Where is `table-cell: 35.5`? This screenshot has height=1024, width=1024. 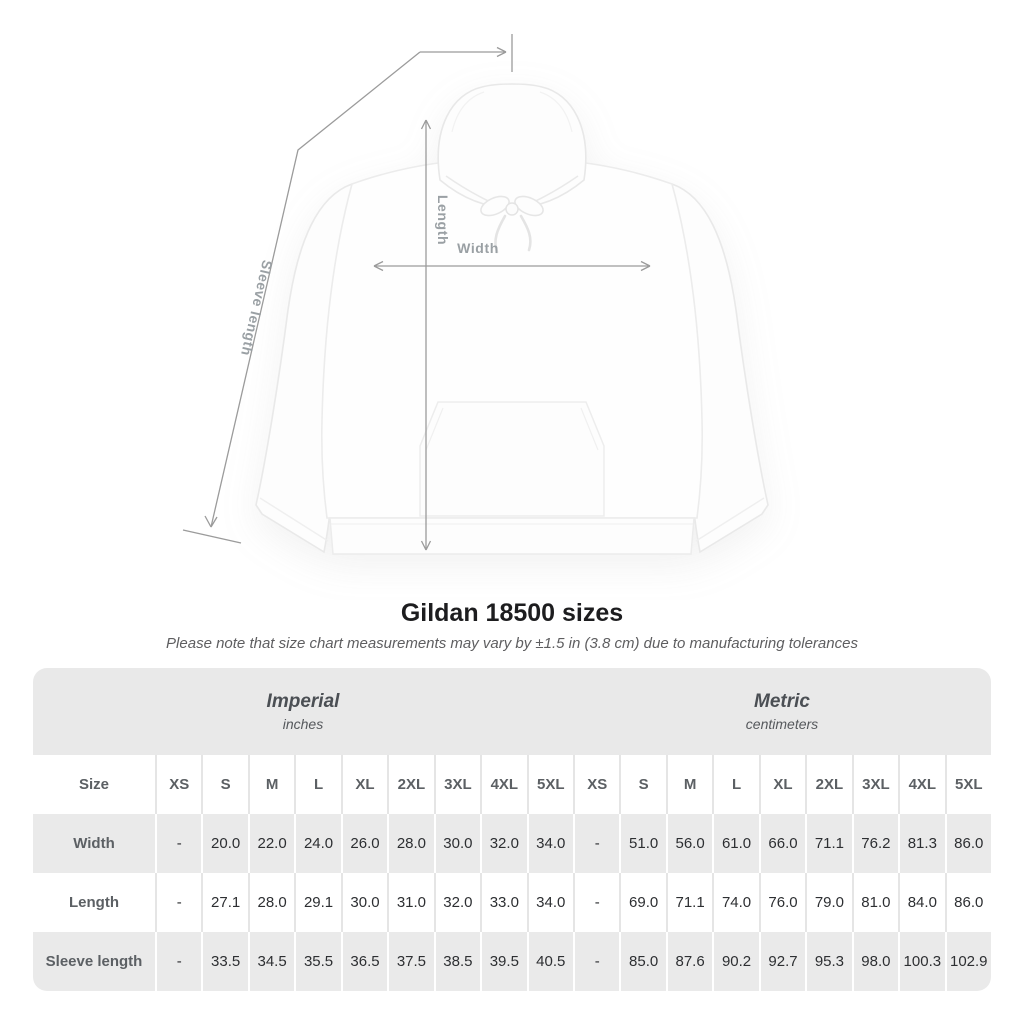 table-cell: 35.5 is located at coordinates (317, 961).